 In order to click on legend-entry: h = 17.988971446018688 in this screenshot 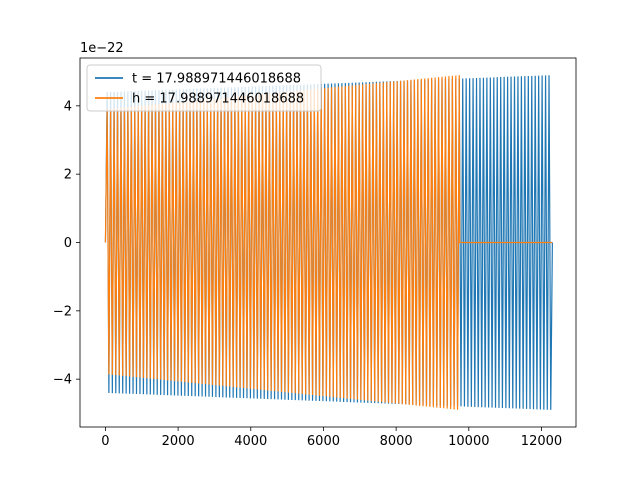, I will do `click(218, 99)`.